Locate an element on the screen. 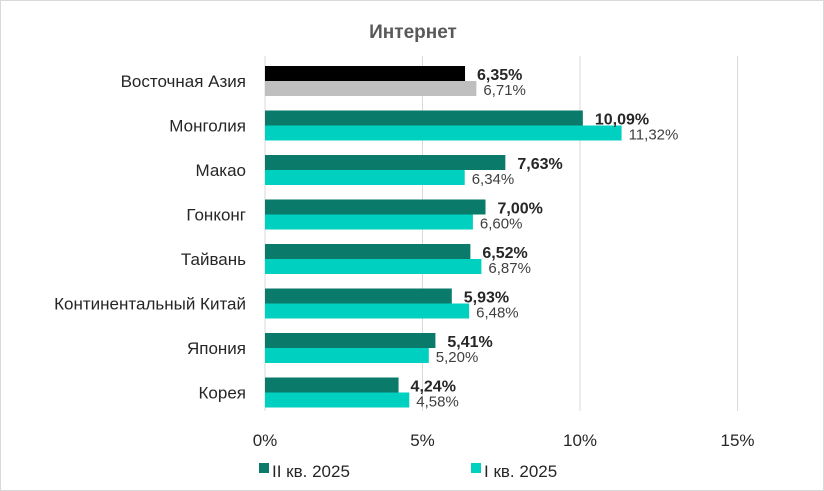 Image resolution: width=824 pixels, height=491 pixels. data-label-series-2: 6,34% is located at coordinates (493, 179).